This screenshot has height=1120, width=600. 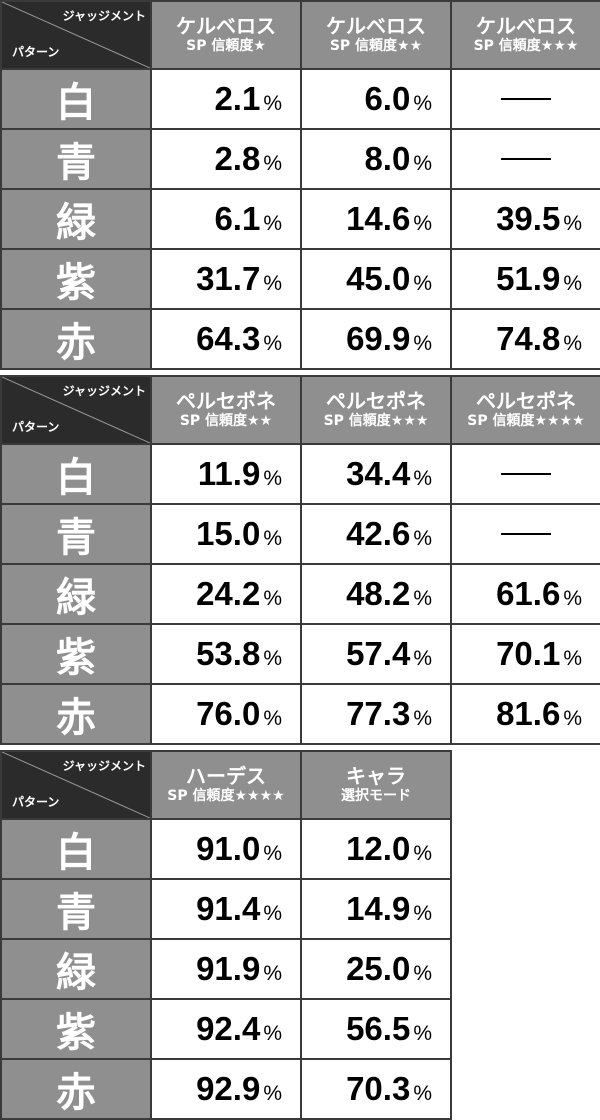 I want to click on value-cell: 57.4%, so click(x=376, y=654).